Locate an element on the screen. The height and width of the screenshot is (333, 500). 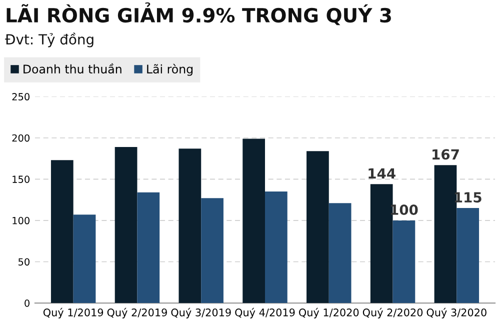
legend-label: Doanh thu thuần is located at coordinates (73, 68).